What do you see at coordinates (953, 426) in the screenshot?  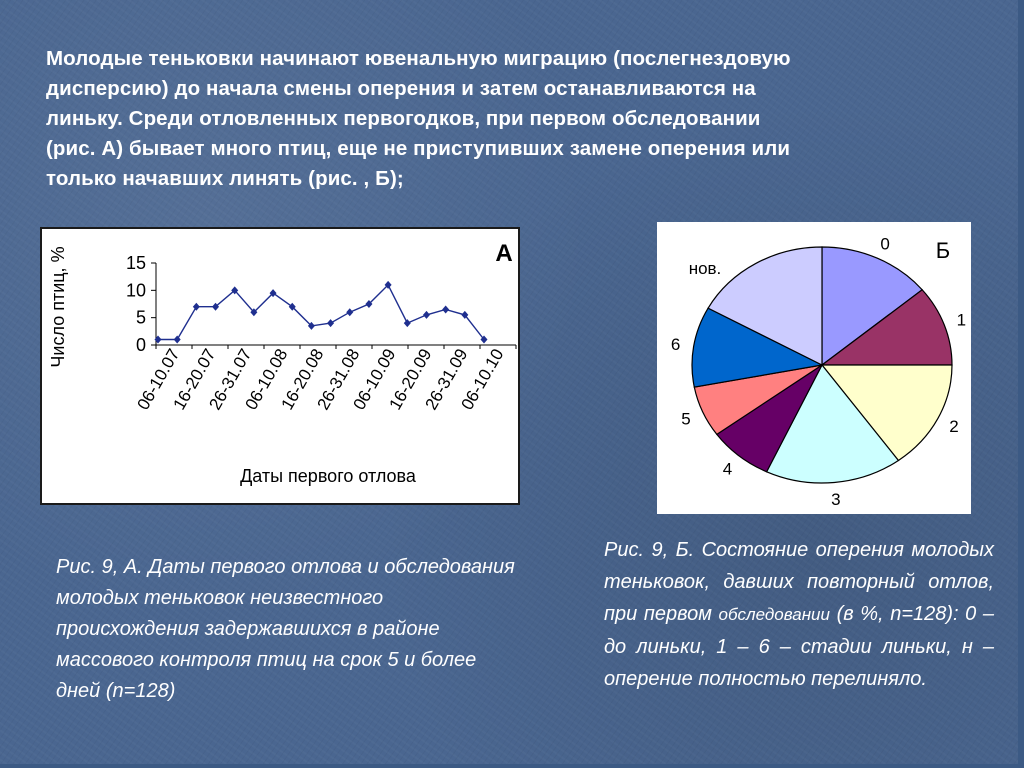 I see `pie-label: 2` at bounding box center [953, 426].